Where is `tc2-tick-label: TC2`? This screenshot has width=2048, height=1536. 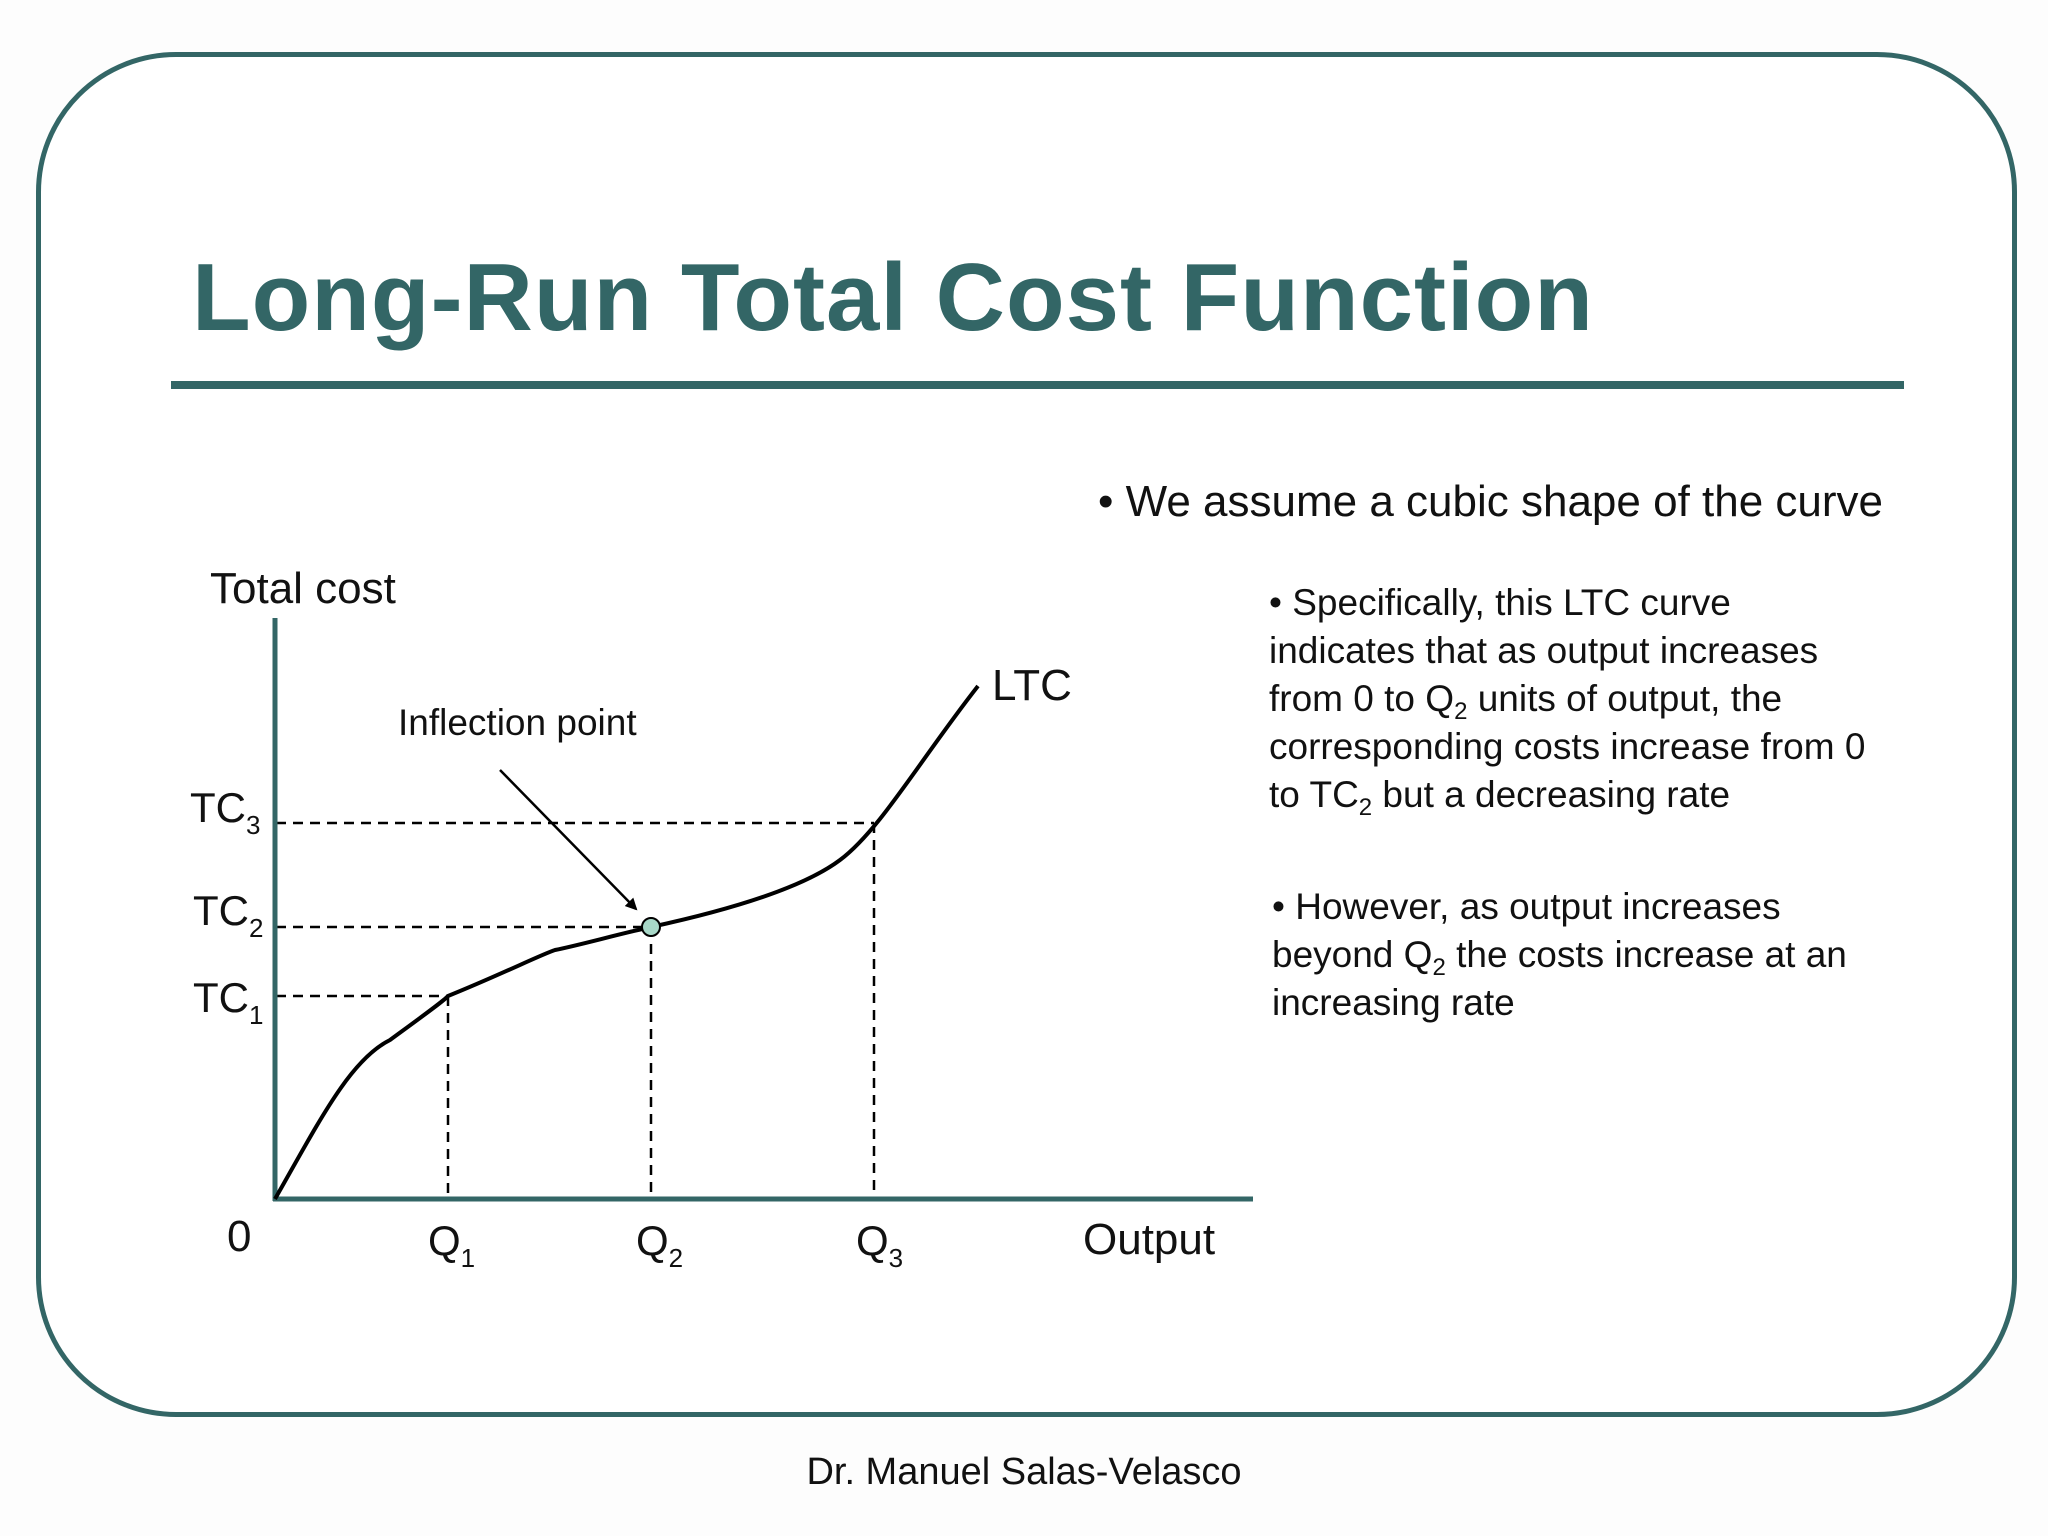 tc2-tick-label: TC2 is located at coordinates (228, 915).